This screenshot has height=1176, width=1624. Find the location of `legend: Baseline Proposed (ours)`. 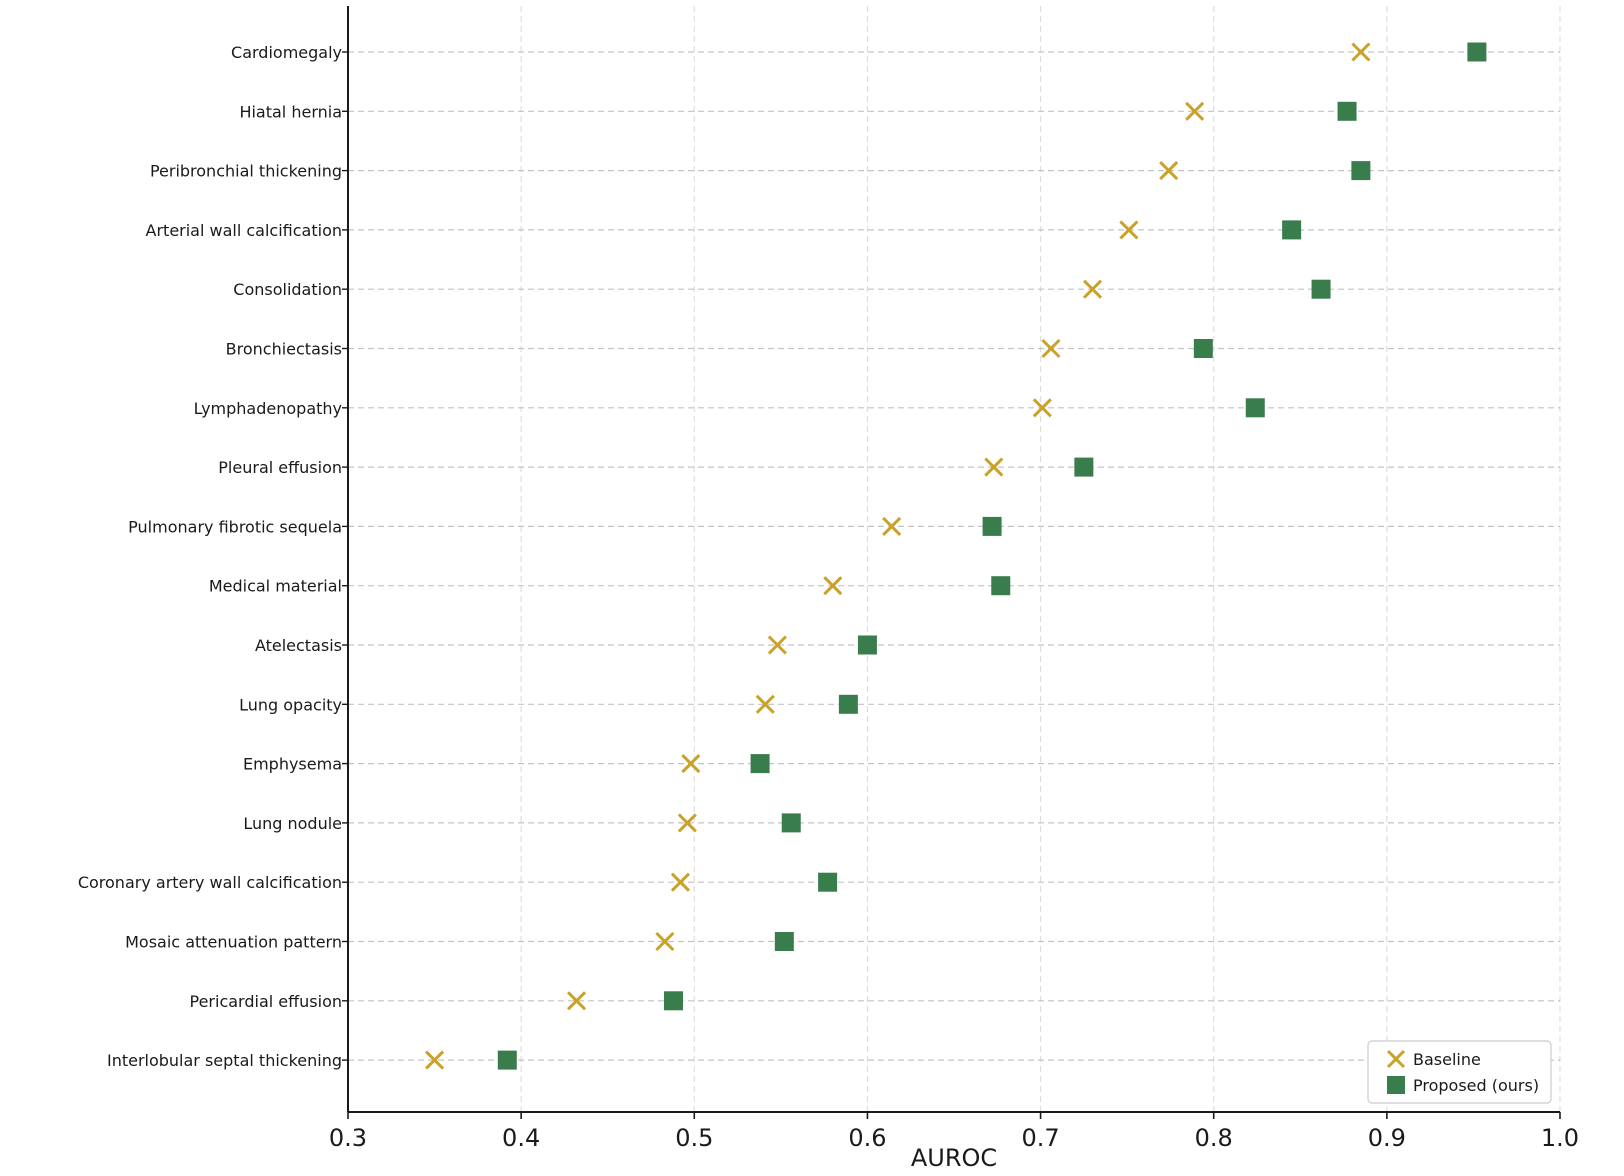

legend: Baseline Proposed (ours) is located at coordinates (1459, 1072).